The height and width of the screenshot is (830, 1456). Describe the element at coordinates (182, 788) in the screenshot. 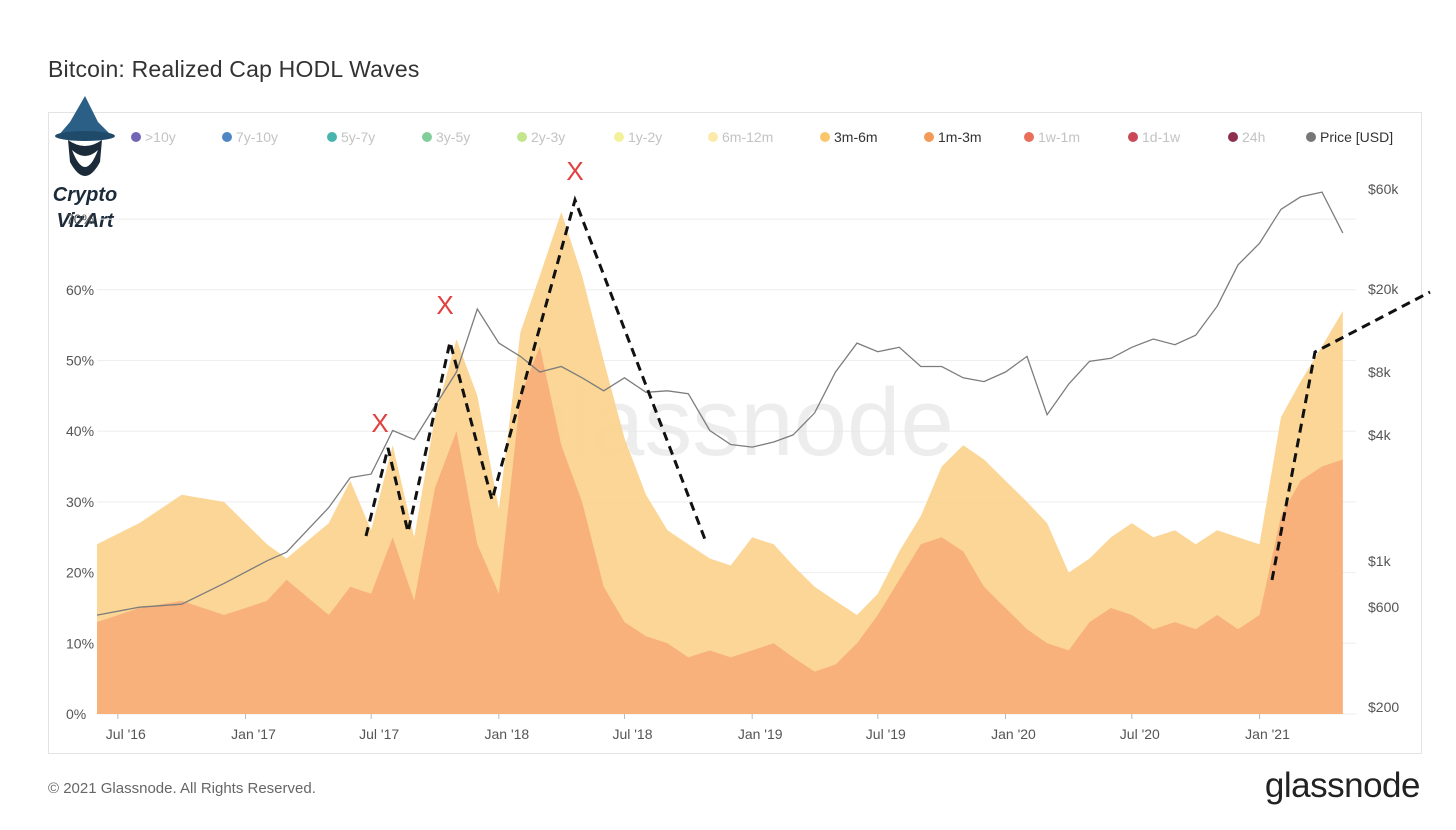

I see `copyright-text: © 2021 Glassnode. All Rights Reserved.` at that location.